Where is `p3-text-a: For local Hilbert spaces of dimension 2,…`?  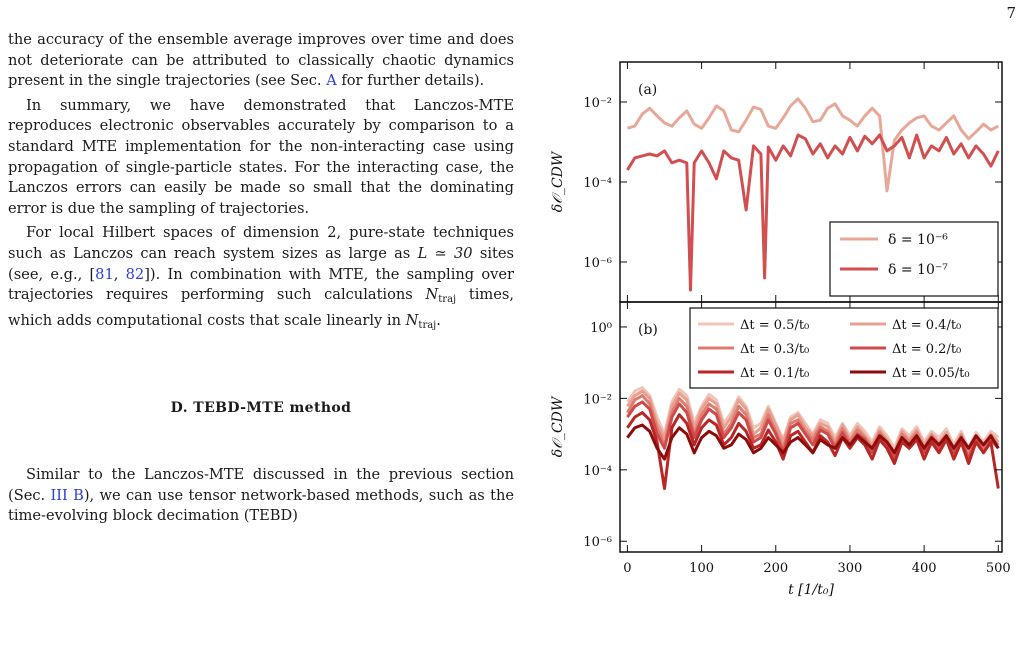 p3-text-a: For local Hilbert spaces of dimension 2,… is located at coordinates (261, 243).